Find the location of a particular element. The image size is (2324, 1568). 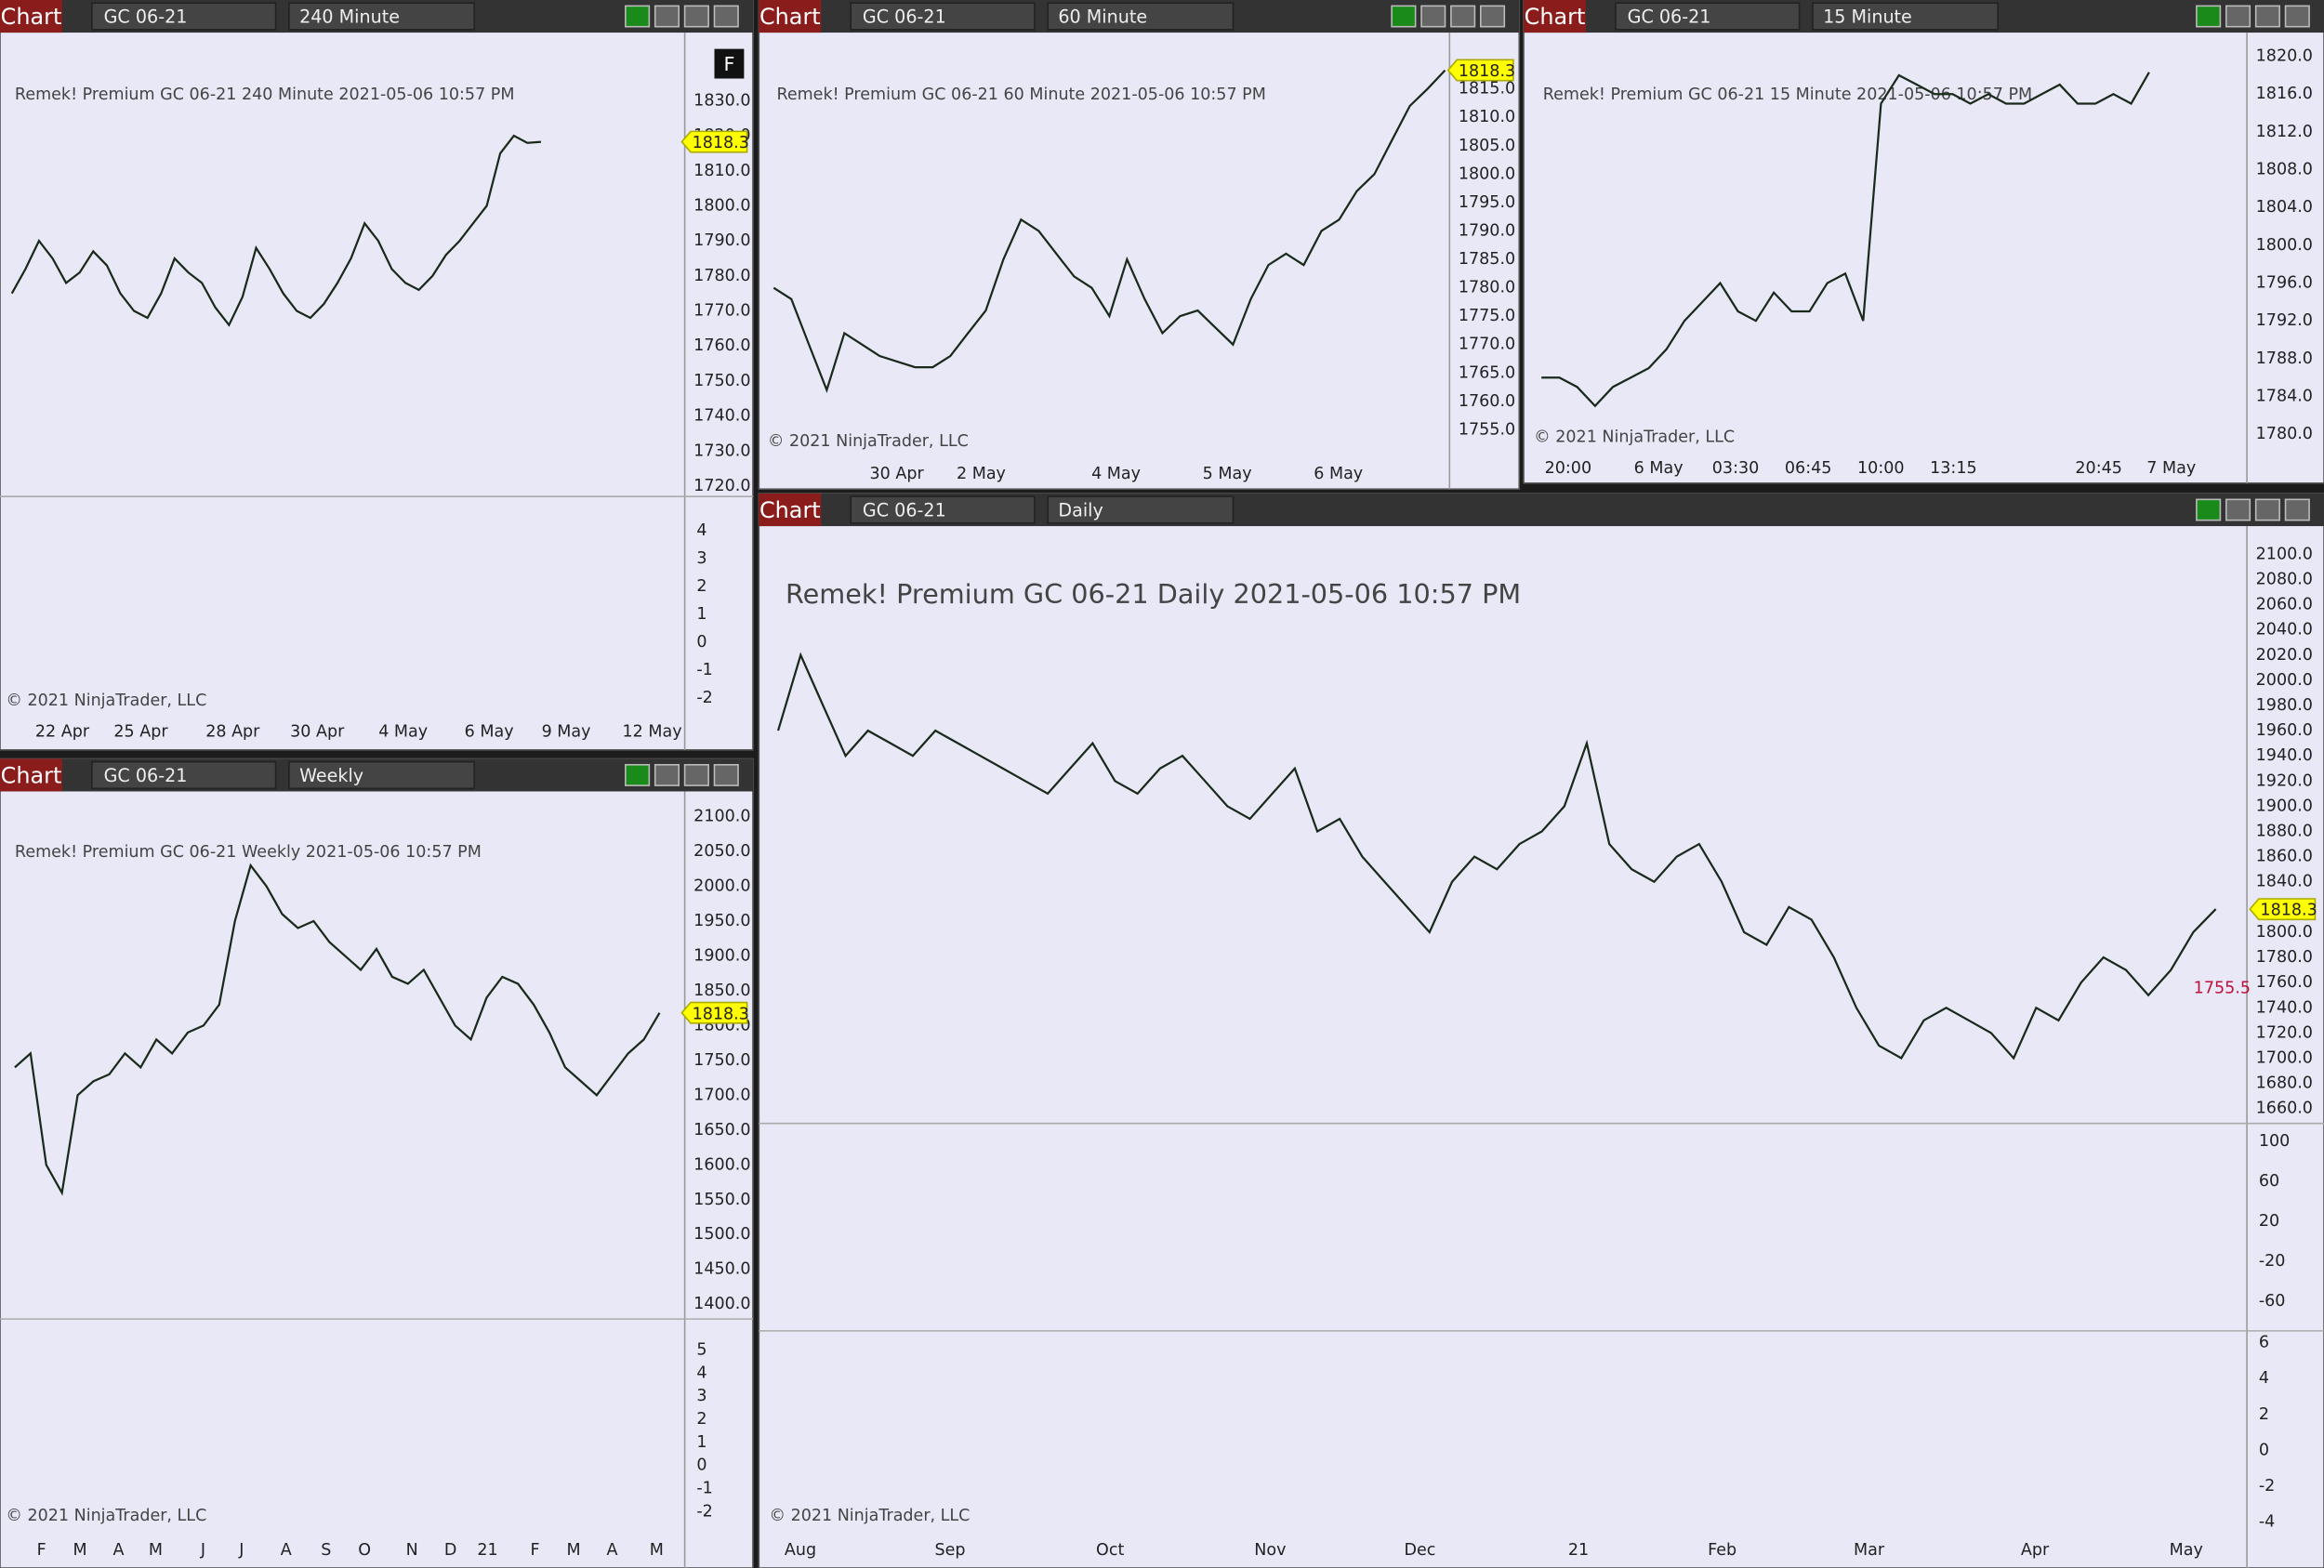

x-tick-label: Oct is located at coordinates (1110, 1550).